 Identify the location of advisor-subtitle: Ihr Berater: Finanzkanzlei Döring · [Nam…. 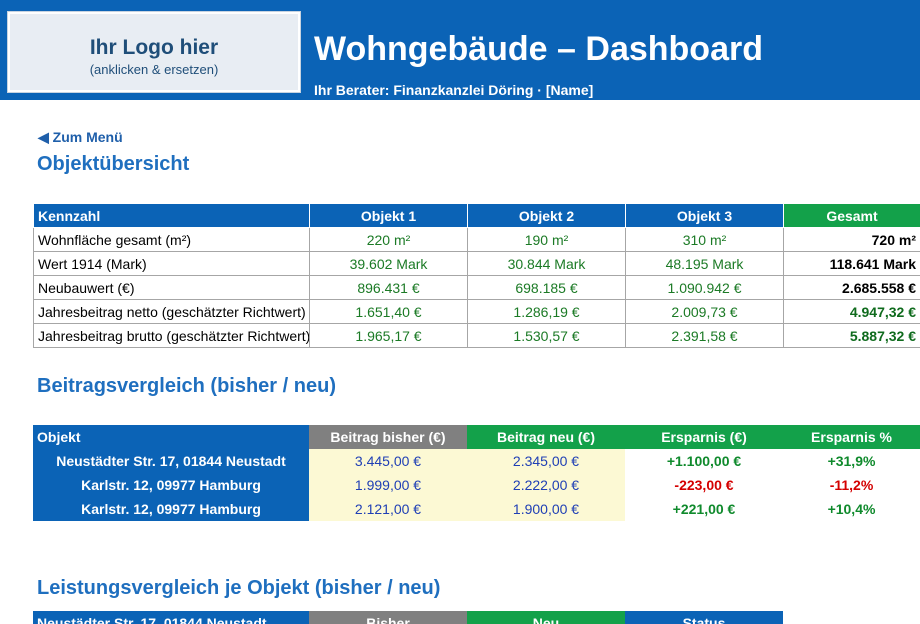
(454, 90).